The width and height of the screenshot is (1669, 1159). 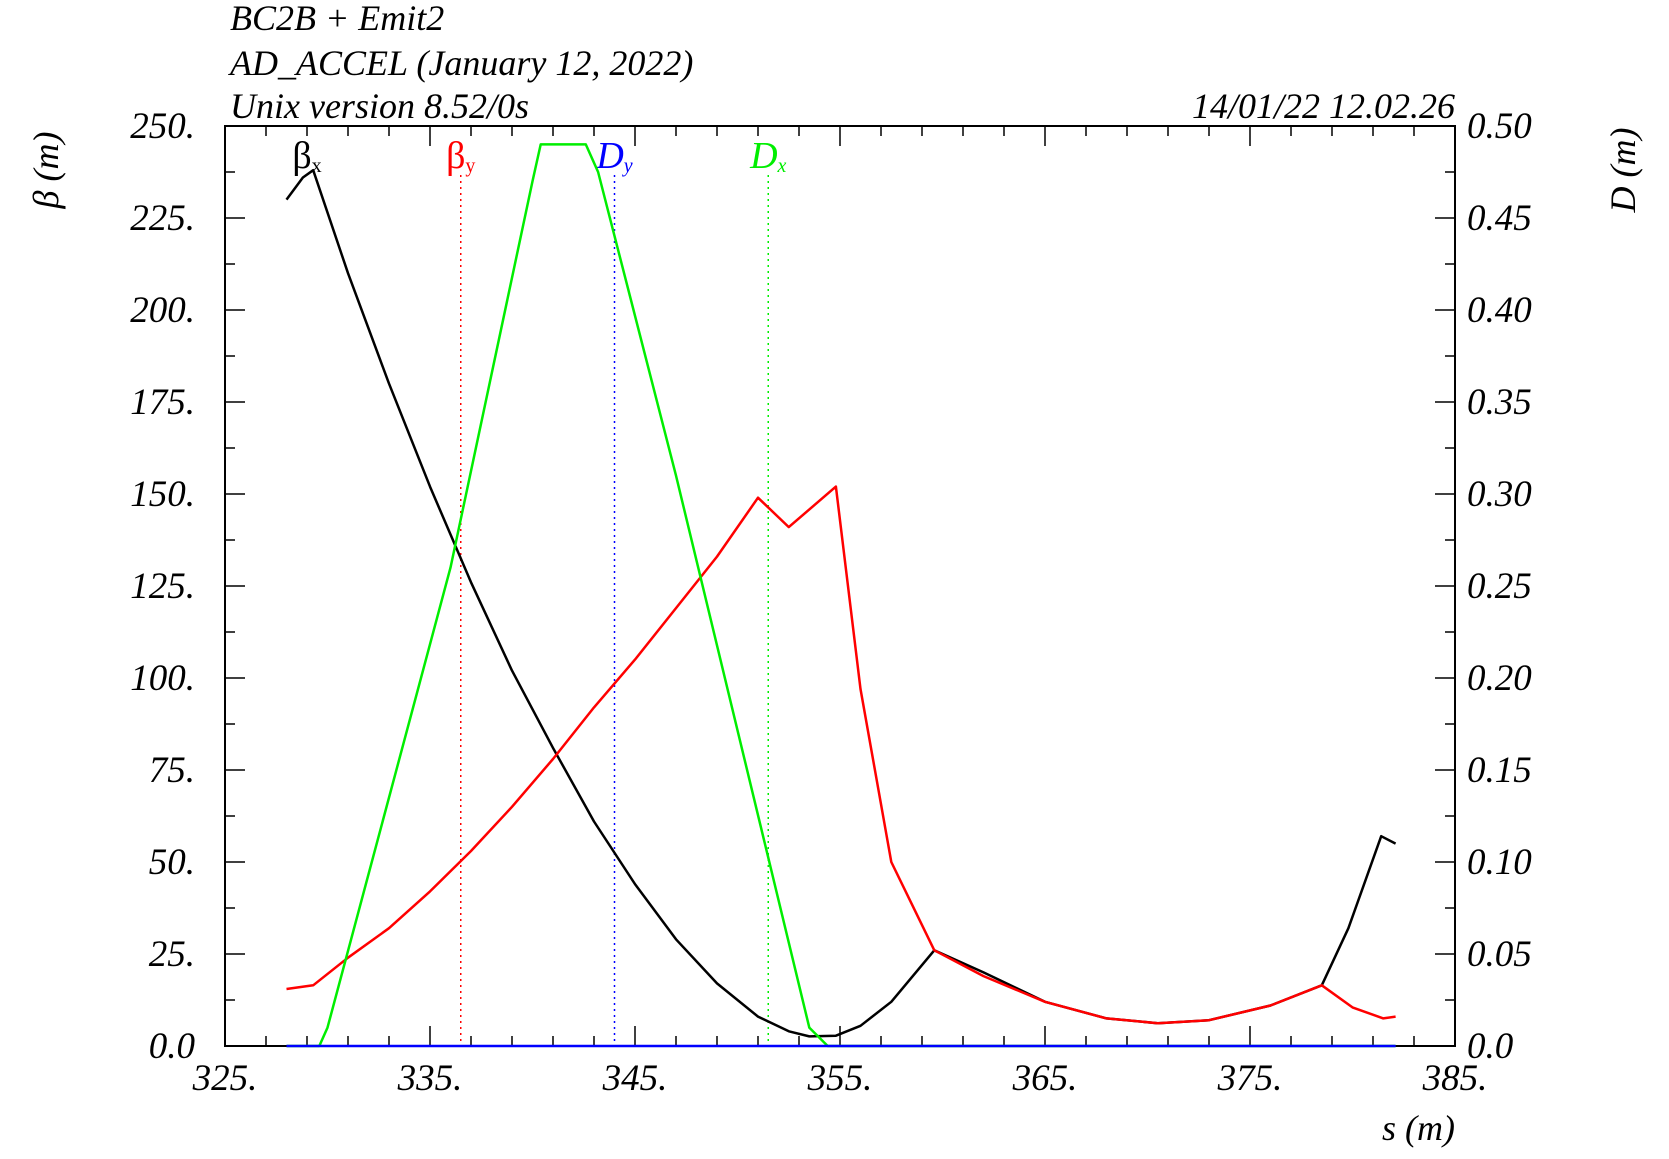 What do you see at coordinates (306, 156) in the screenshot?
I see `legend-marker-label: βx` at bounding box center [306, 156].